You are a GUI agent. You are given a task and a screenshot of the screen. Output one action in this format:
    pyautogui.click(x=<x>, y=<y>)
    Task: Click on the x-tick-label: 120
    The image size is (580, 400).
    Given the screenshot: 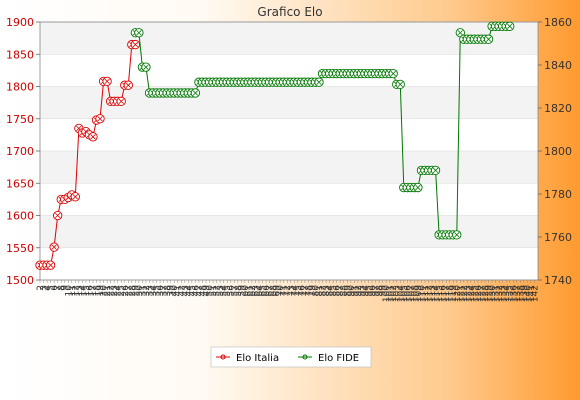 What is the action you would take?
    pyautogui.click(x=458, y=293)
    